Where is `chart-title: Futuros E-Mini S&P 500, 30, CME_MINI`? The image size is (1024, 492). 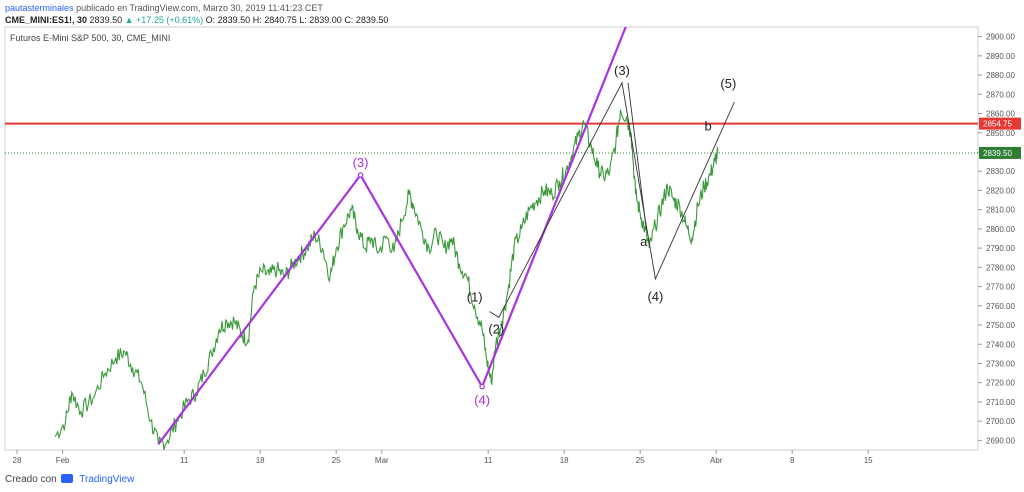 chart-title: Futuros E-Mini S&P 500, 30, CME_MINI is located at coordinates (90, 38).